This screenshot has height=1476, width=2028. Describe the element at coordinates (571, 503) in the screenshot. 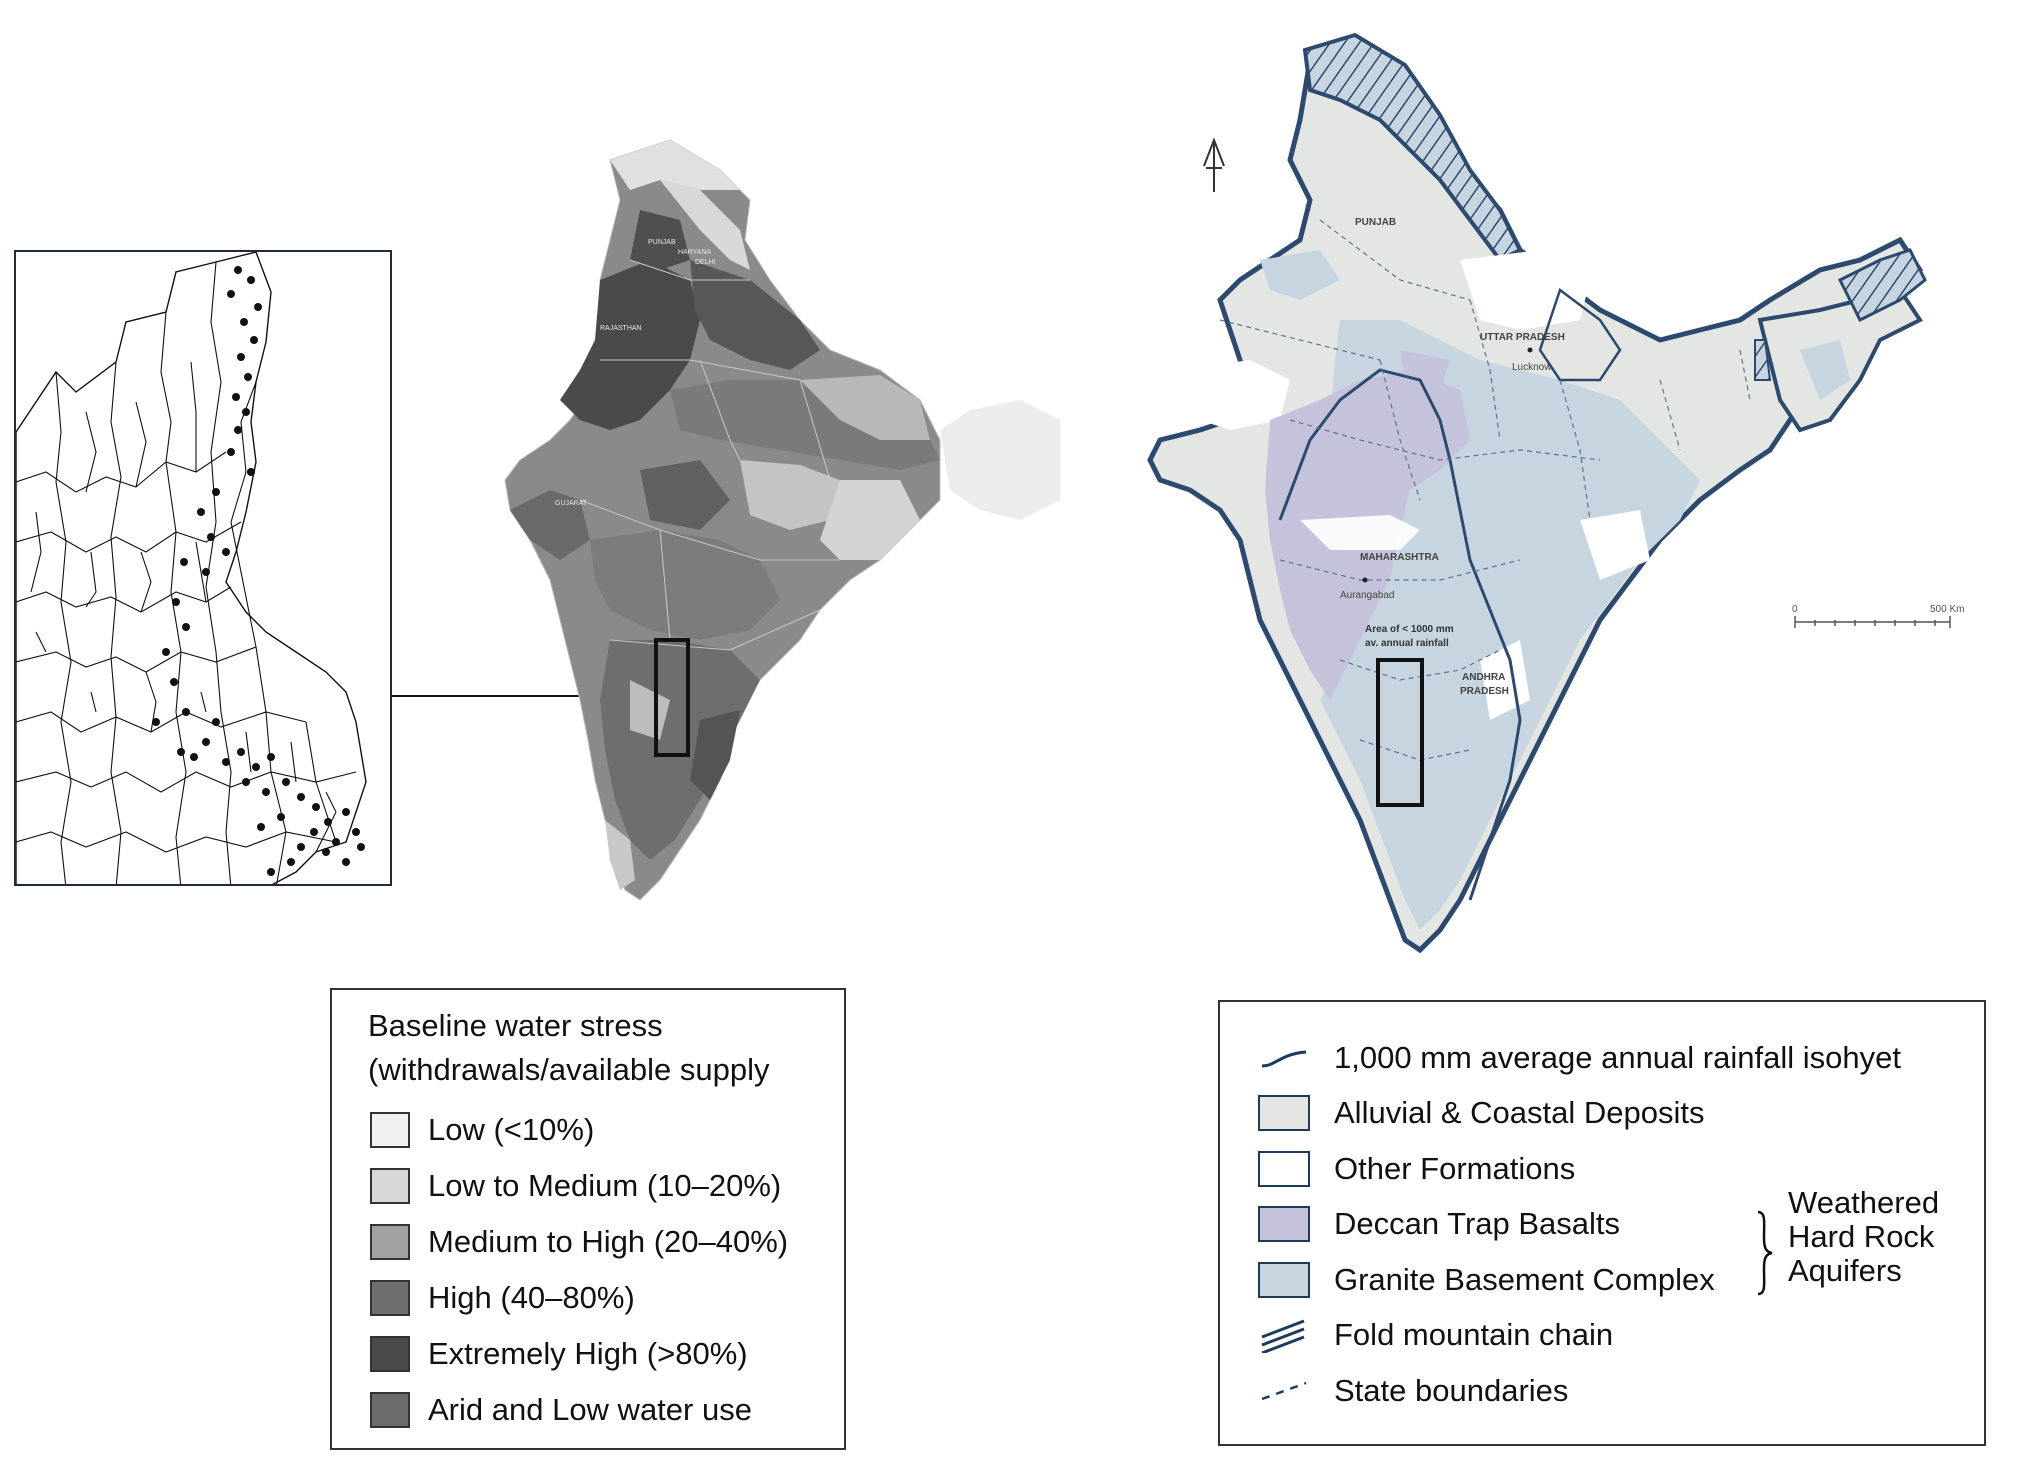

I see `map-label-gujarat: GUJARAT` at that location.